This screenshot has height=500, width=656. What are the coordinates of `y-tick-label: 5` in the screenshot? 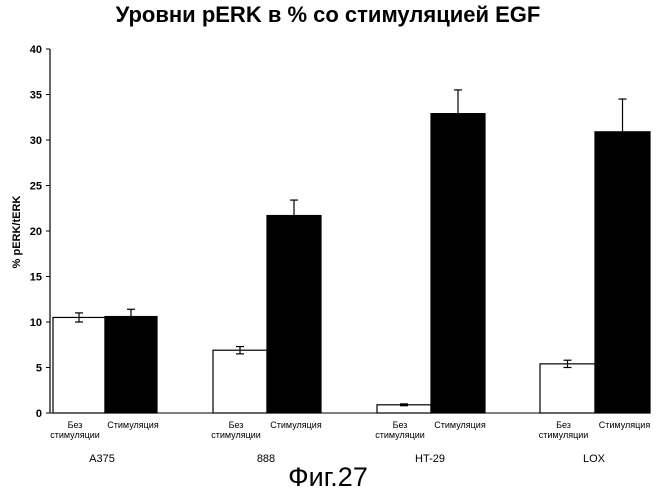 It's located at (39, 369).